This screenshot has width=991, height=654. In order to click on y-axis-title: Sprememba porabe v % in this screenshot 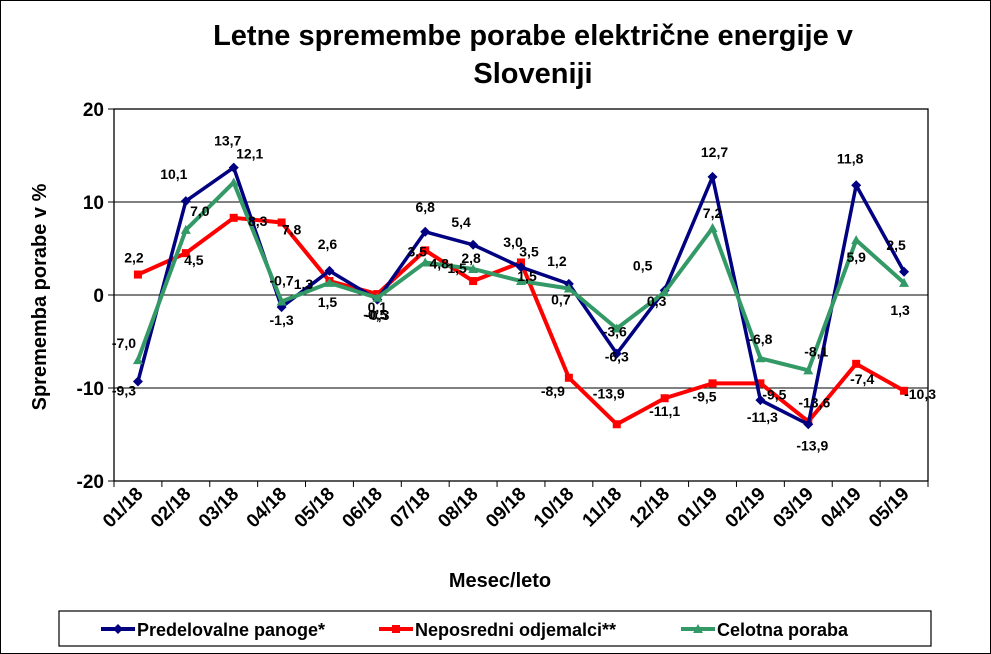, I will do `click(40, 296)`.